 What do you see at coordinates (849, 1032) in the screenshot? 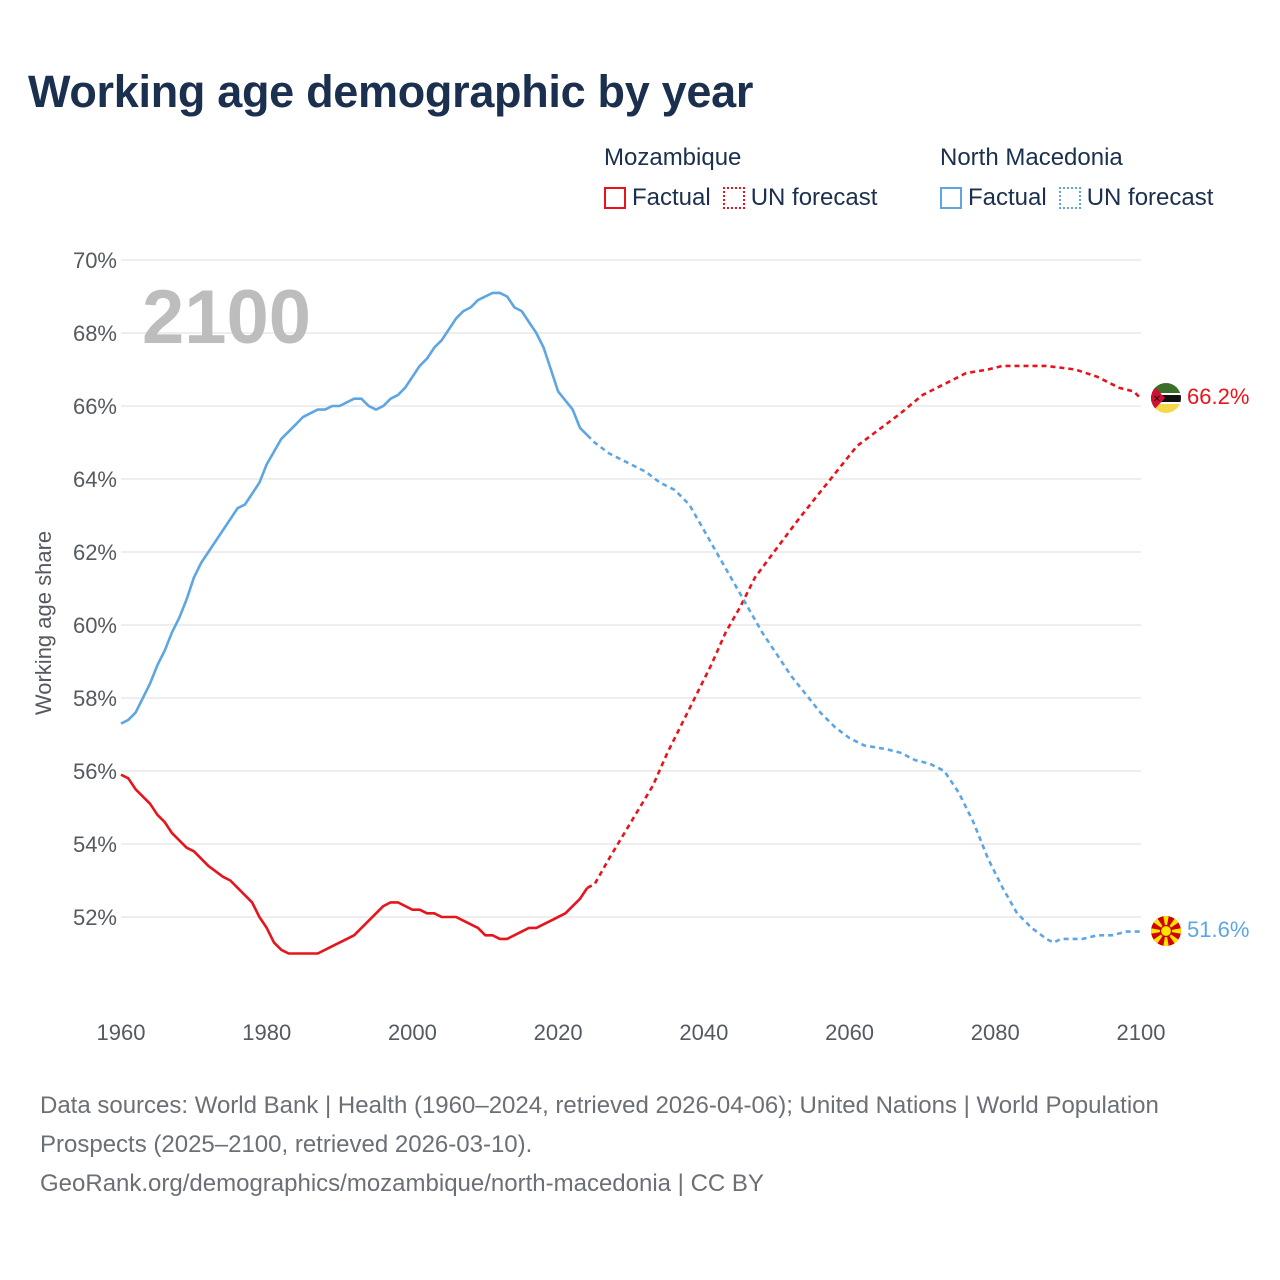
I see `x-tick-label: 2060` at bounding box center [849, 1032].